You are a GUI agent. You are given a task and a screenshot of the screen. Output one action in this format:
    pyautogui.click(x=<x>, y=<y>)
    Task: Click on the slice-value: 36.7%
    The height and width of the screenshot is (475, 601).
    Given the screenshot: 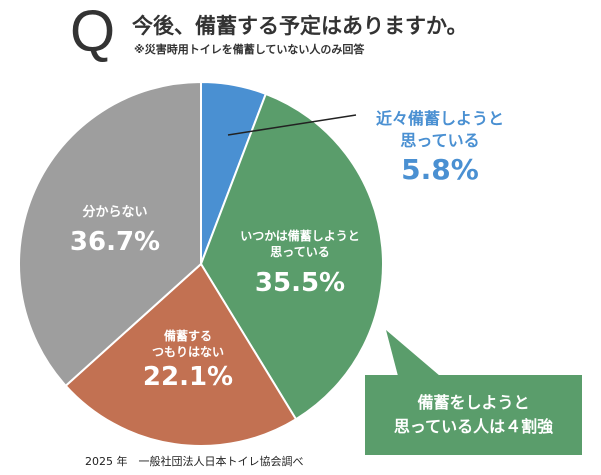 What is the action you would take?
    pyautogui.click(x=115, y=242)
    